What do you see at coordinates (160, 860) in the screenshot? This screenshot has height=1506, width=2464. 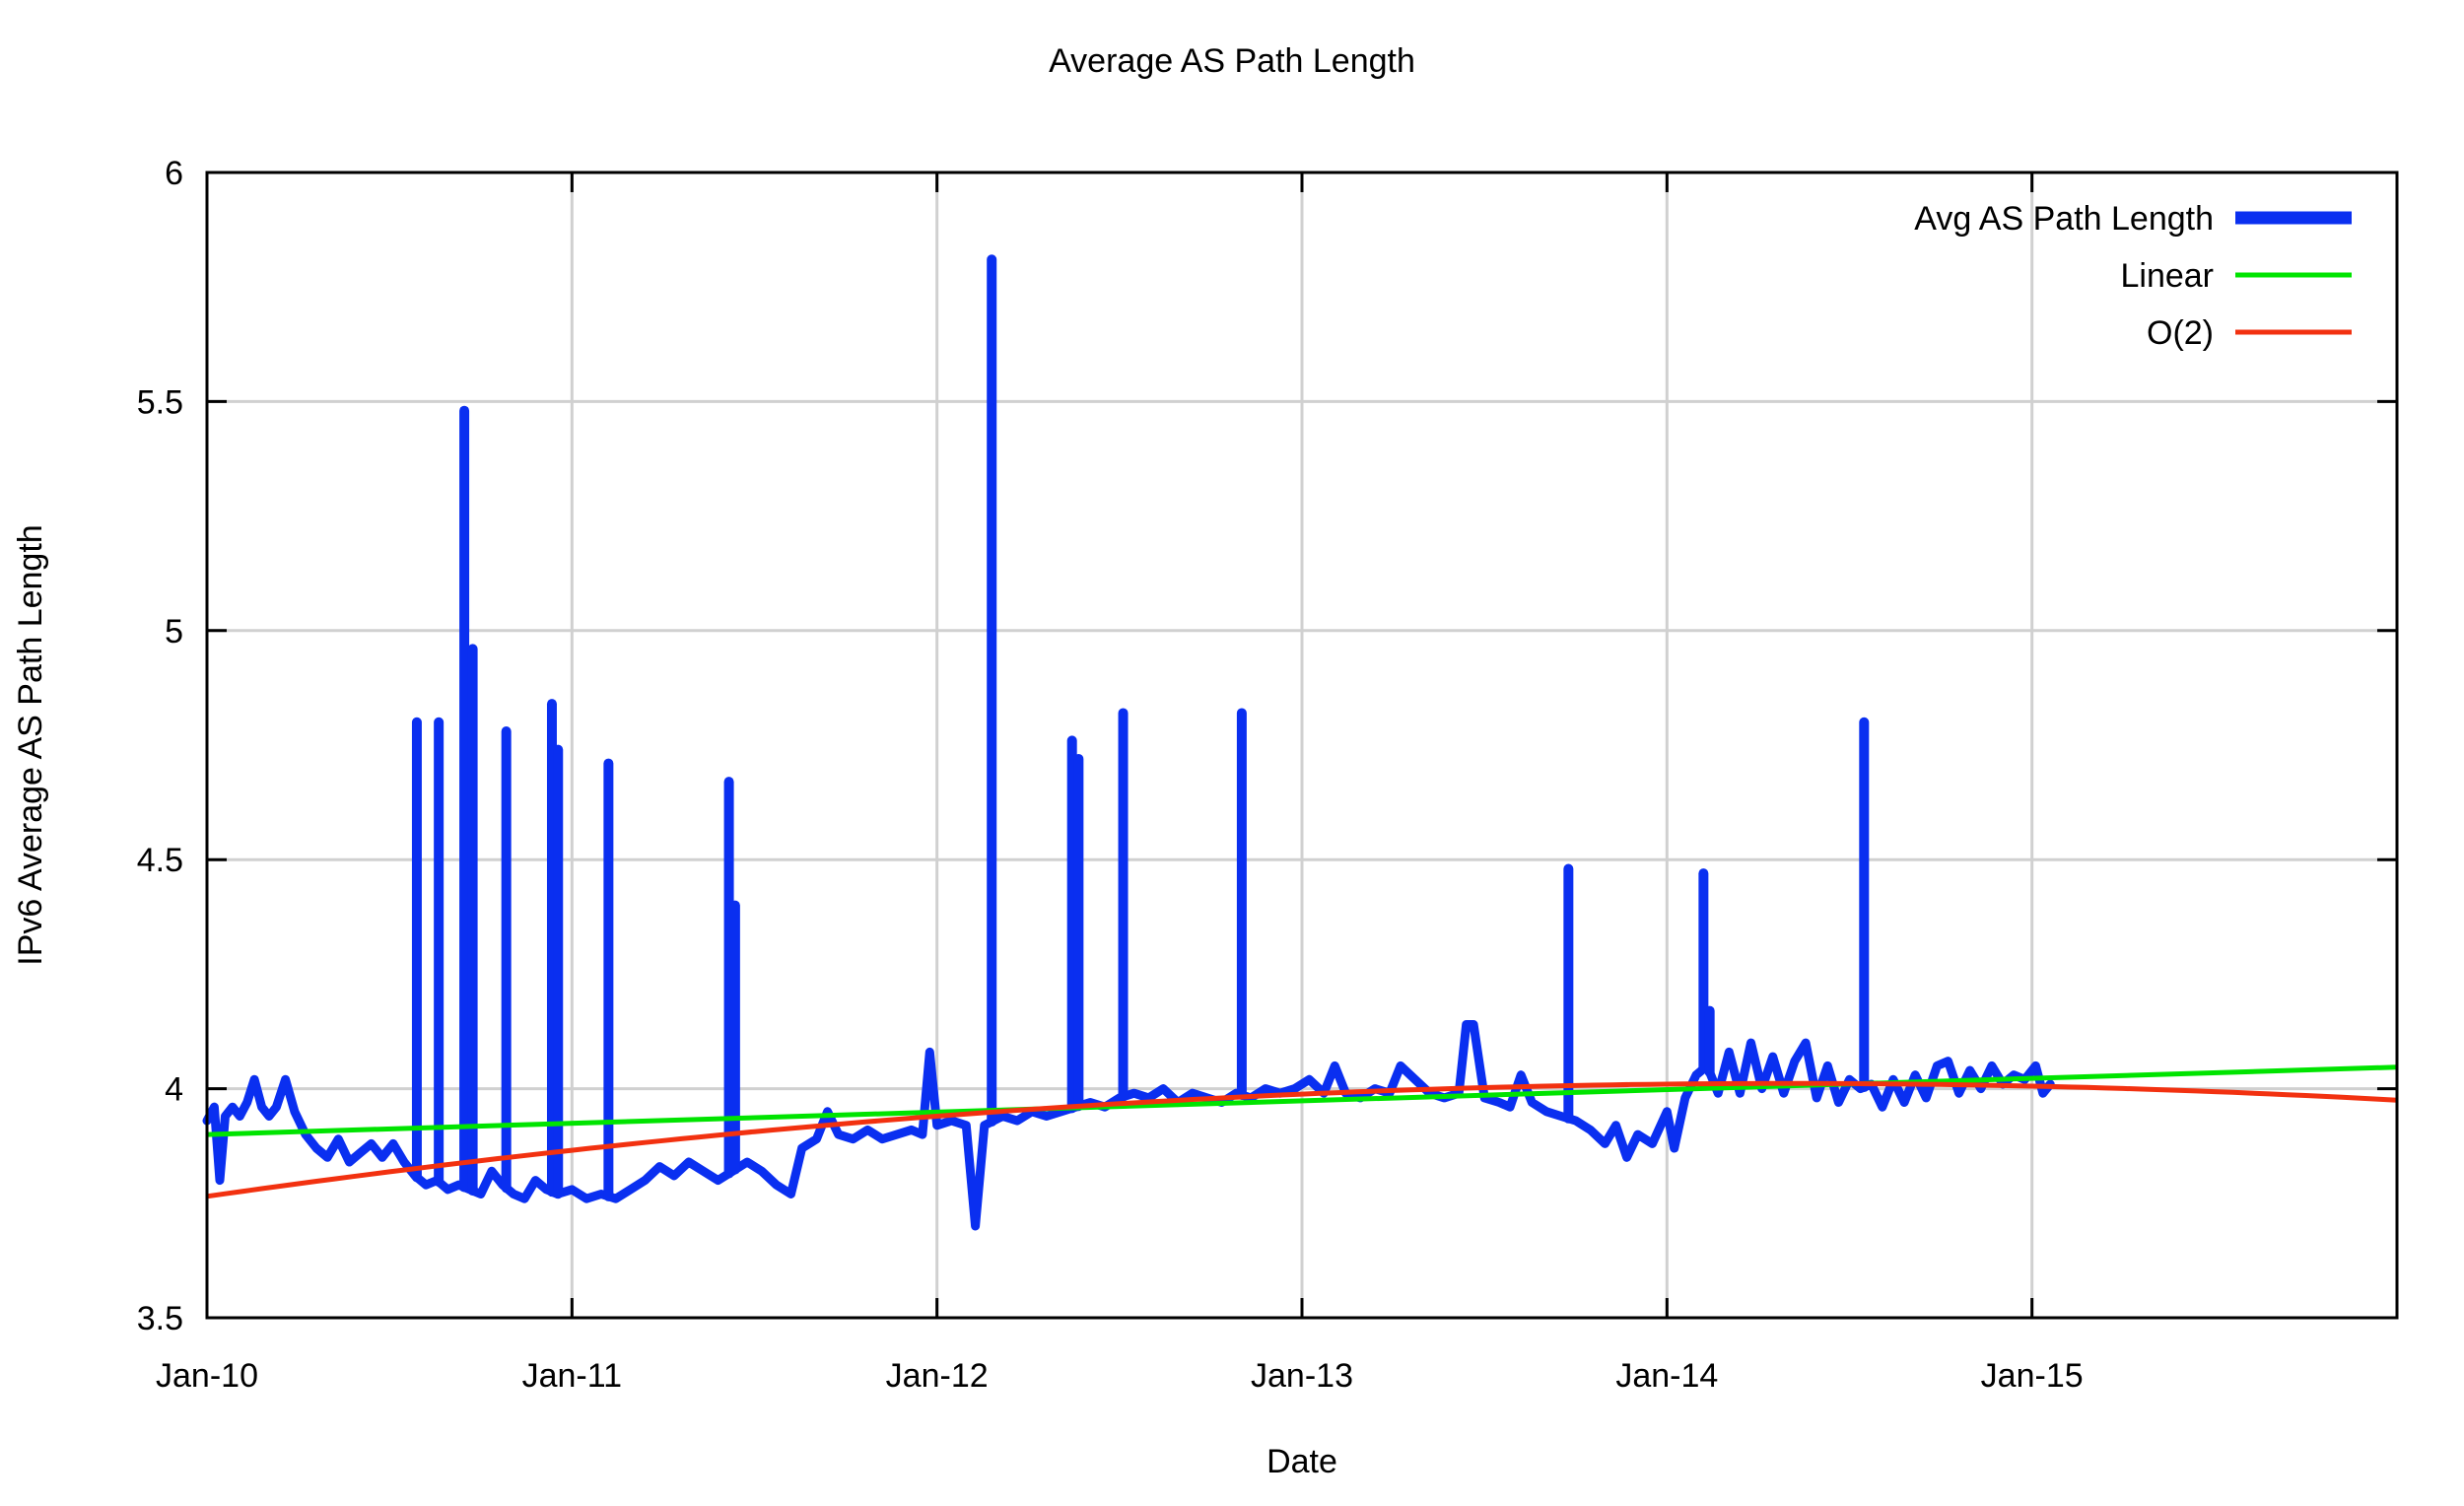 I see `y-tick-label: 4.5` at bounding box center [160, 860].